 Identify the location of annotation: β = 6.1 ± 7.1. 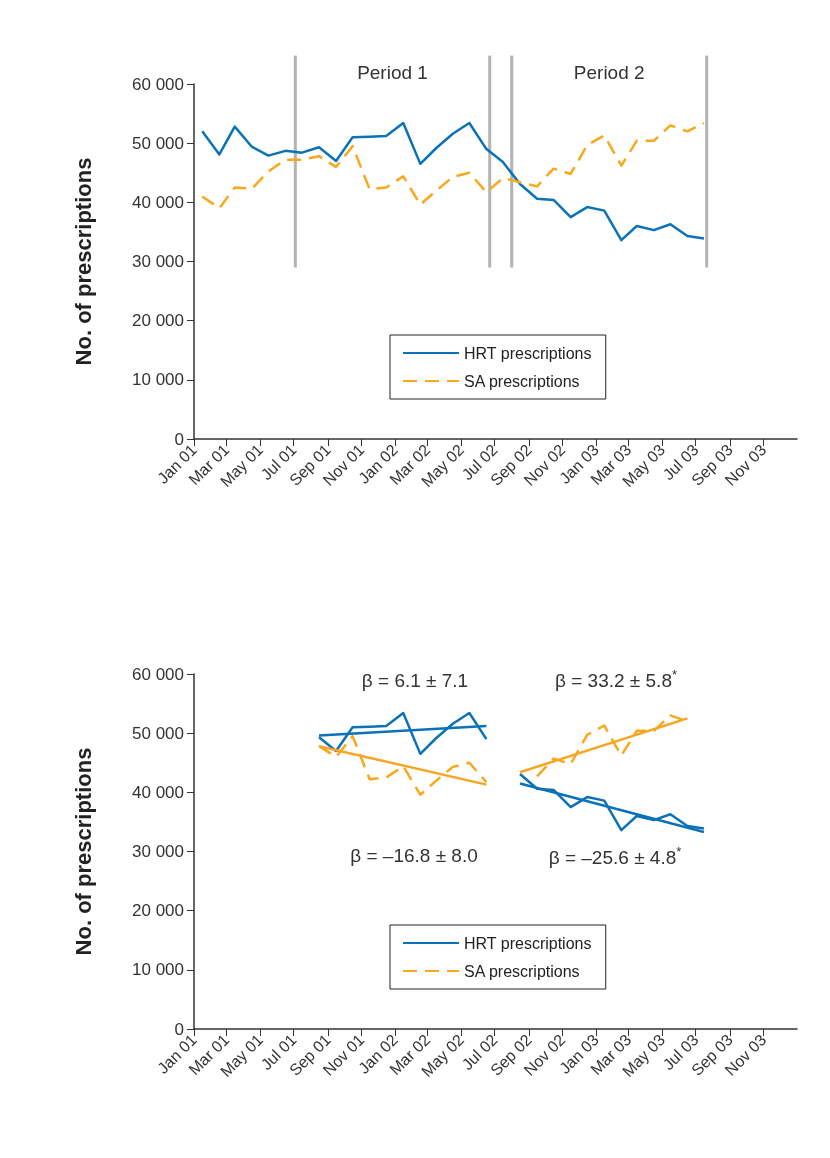
(415, 680).